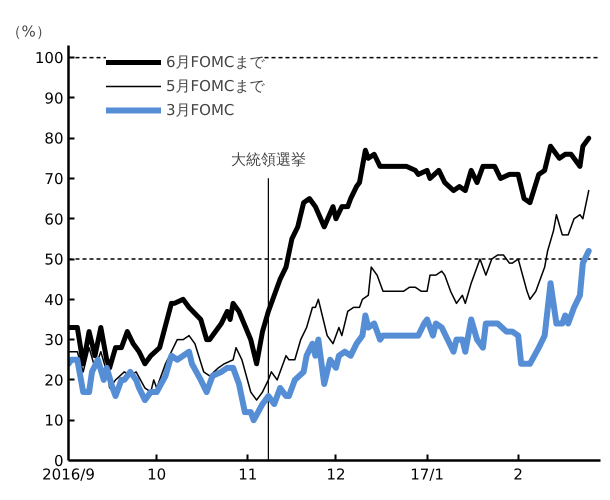 This screenshot has width=610, height=500. I want to click on y-tick-label: 20, so click(54, 380).